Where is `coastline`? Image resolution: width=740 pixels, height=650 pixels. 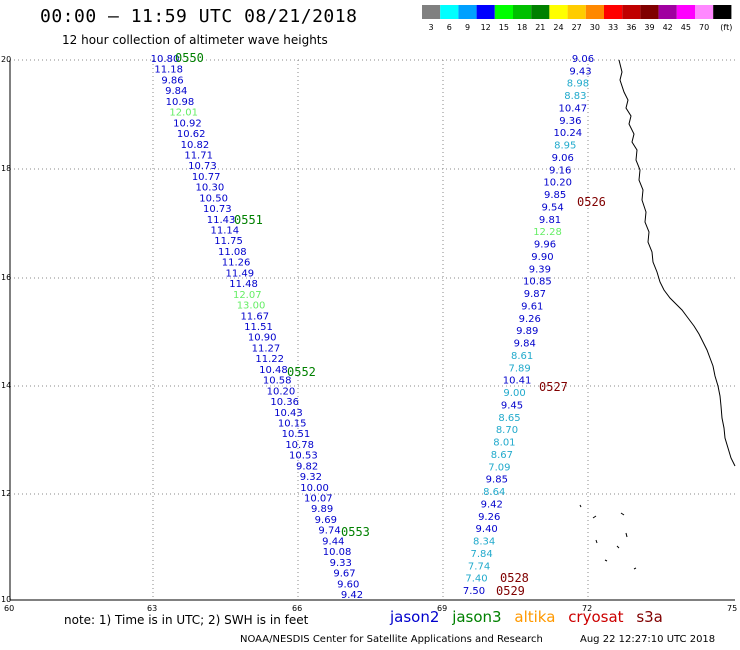 coastline is located at coordinates (677, 263).